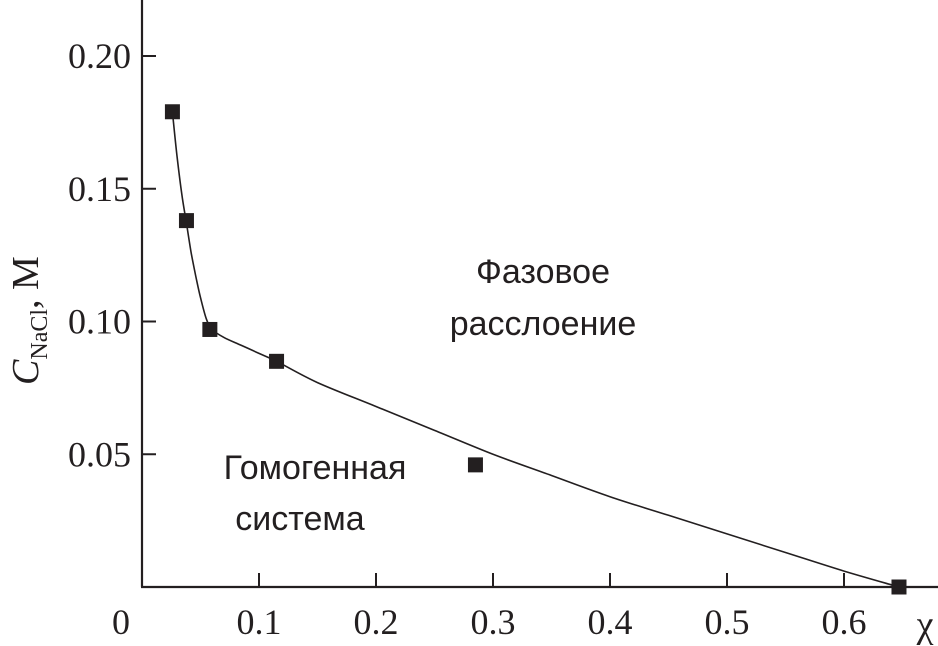  Describe the element at coordinates (552, 607) in the screenshot. I see `x-ticks: 0.1 0.2 0.3 0.4 0.5 0.6` at that location.